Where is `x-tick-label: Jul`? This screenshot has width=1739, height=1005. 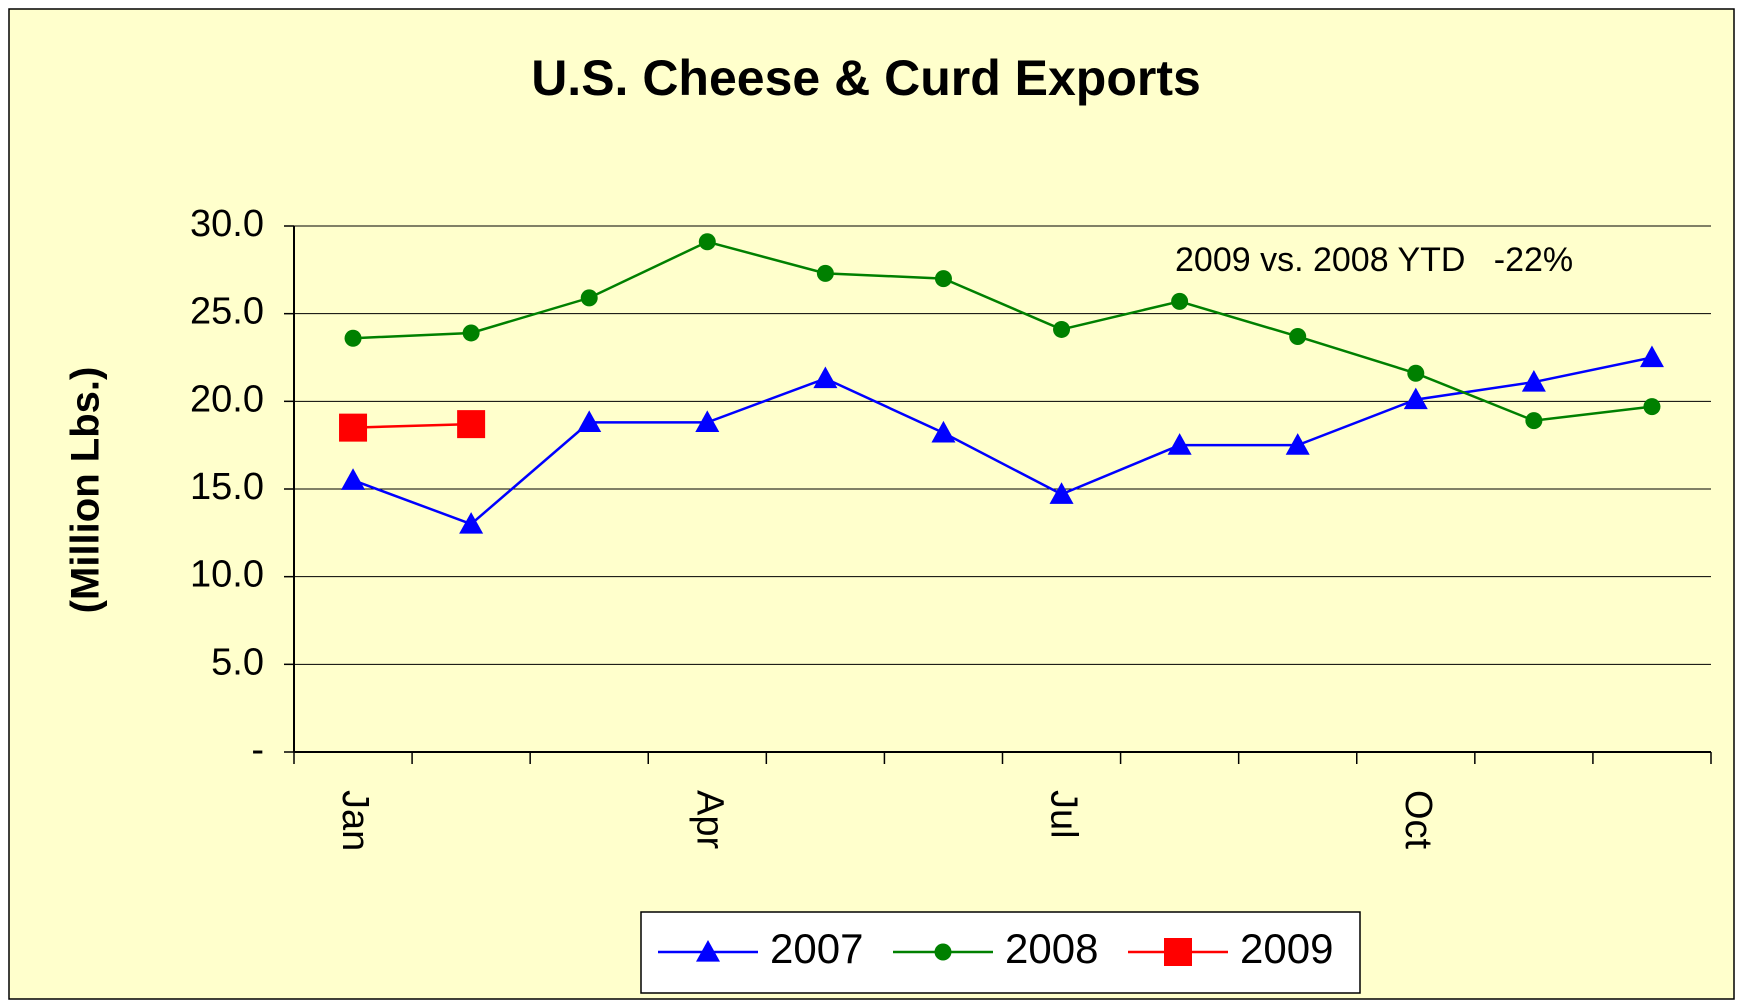
x-tick-label: Jul is located at coordinates (1064, 814).